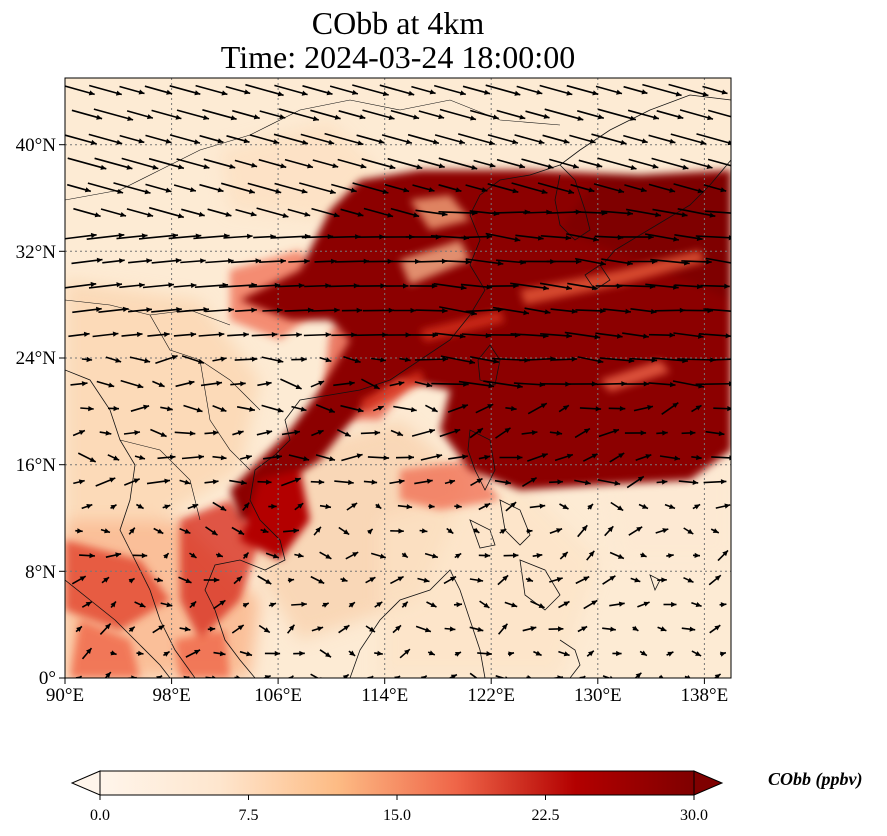  Describe the element at coordinates (171, 695) in the screenshot. I see `lon-tick-label: 98°E` at that location.